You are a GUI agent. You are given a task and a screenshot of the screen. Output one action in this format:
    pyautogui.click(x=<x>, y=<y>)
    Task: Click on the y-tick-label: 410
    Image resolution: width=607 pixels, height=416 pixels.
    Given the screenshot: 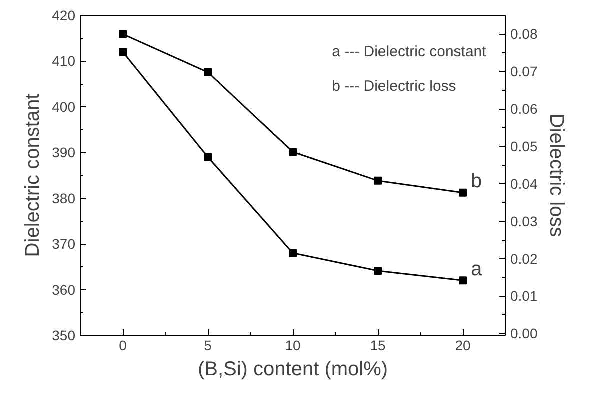 What is the action you would take?
    pyautogui.click(x=64, y=61)
    